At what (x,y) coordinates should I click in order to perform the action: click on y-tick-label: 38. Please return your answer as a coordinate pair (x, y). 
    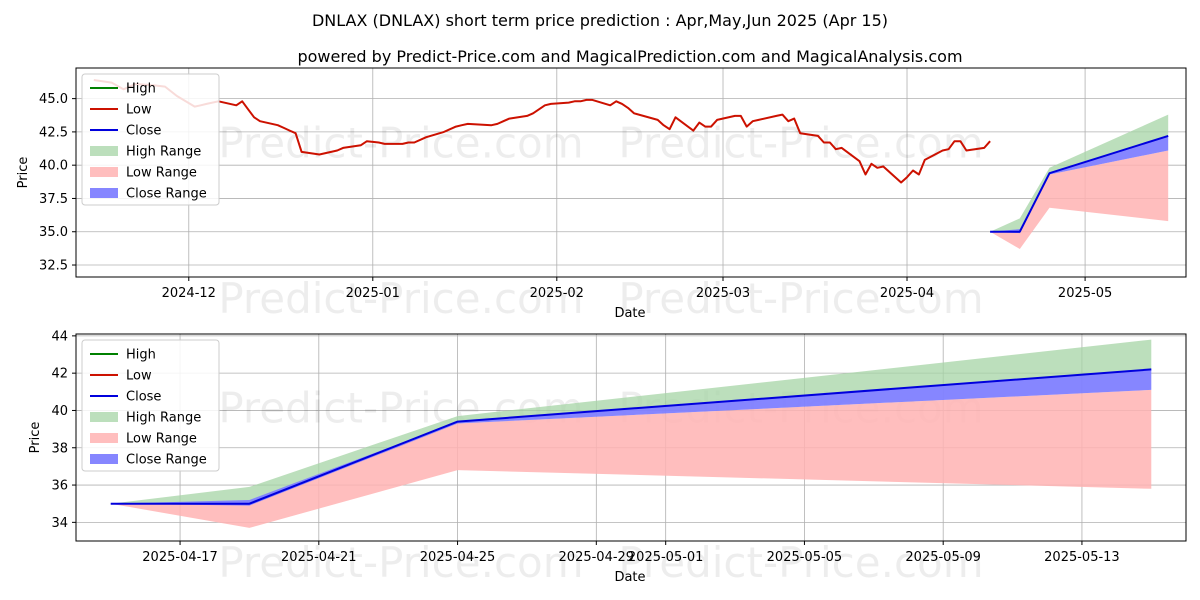
    Looking at the image, I should click on (59, 448).